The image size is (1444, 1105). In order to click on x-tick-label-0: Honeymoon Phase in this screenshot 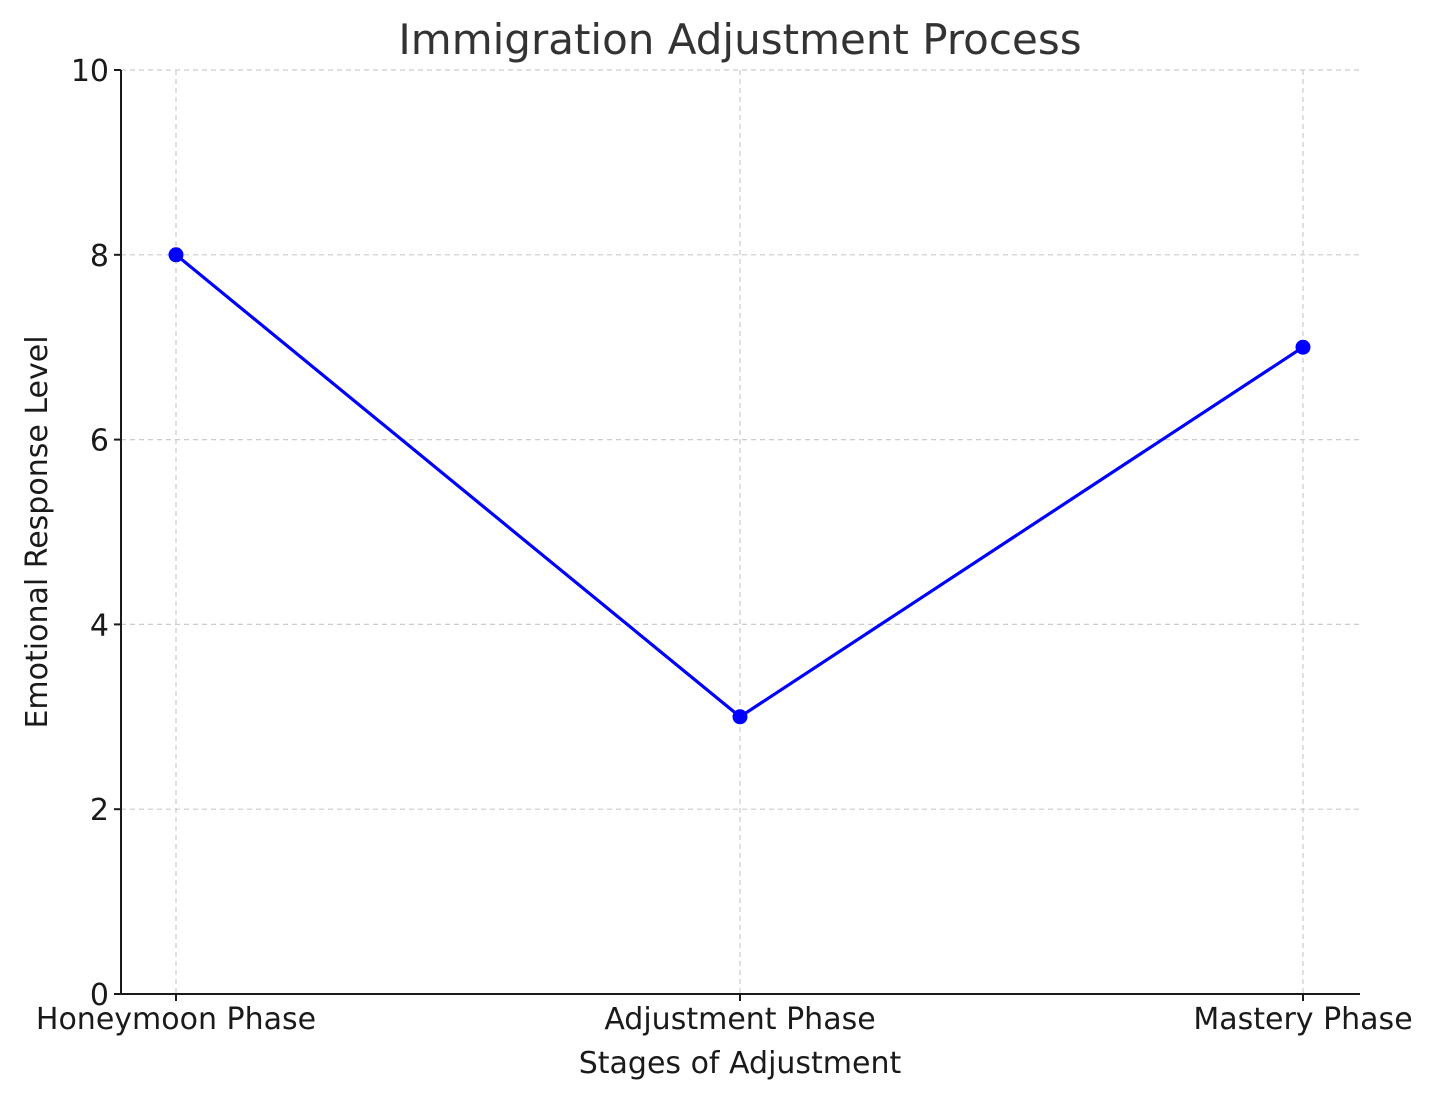, I will do `click(176, 1019)`.